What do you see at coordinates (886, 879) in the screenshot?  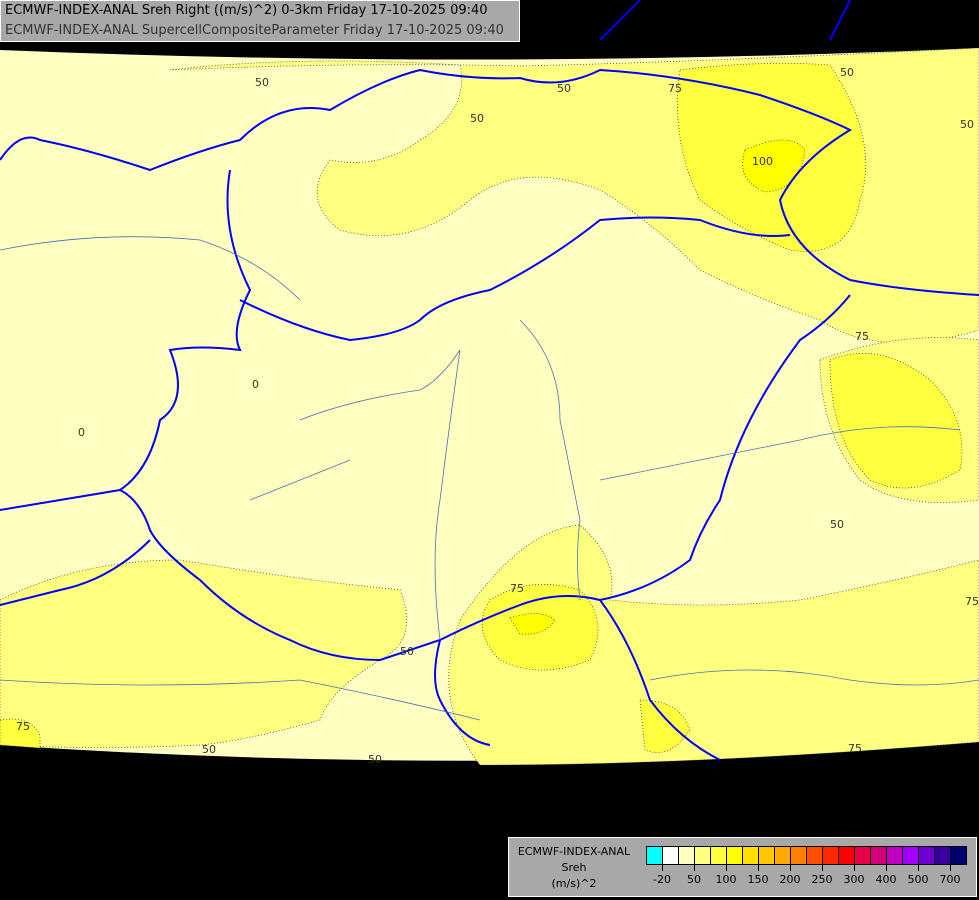 I see `legend-tick-label: 400` at bounding box center [886, 879].